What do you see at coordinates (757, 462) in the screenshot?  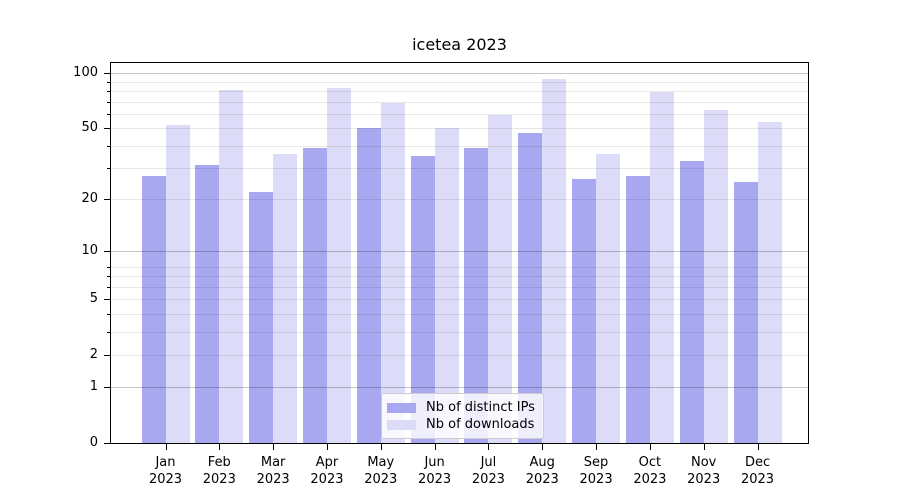 I see `x-tick-label-month: Dec` at bounding box center [757, 462].